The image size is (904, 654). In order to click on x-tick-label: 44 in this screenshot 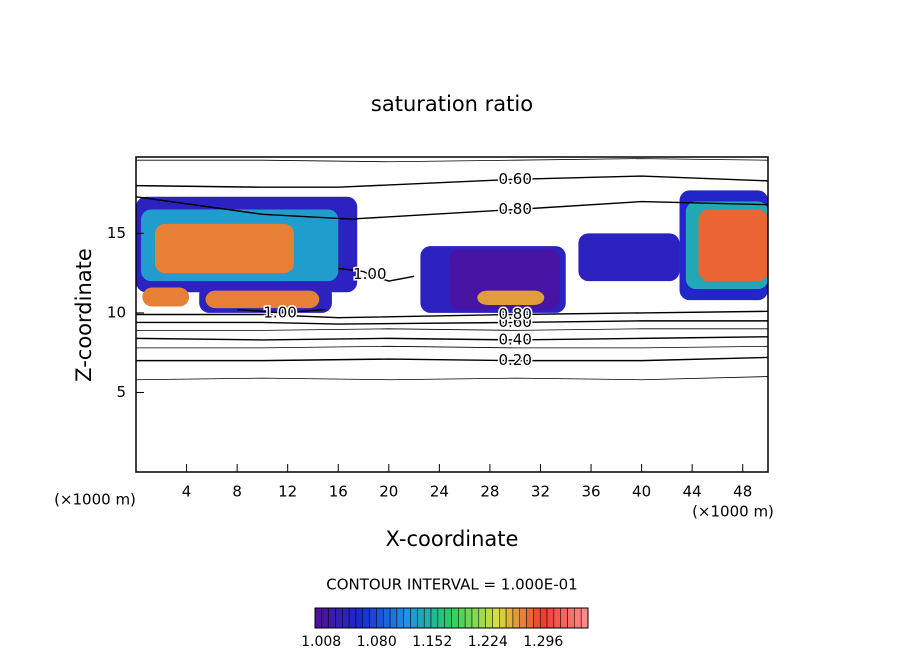, I will do `click(692, 492)`.